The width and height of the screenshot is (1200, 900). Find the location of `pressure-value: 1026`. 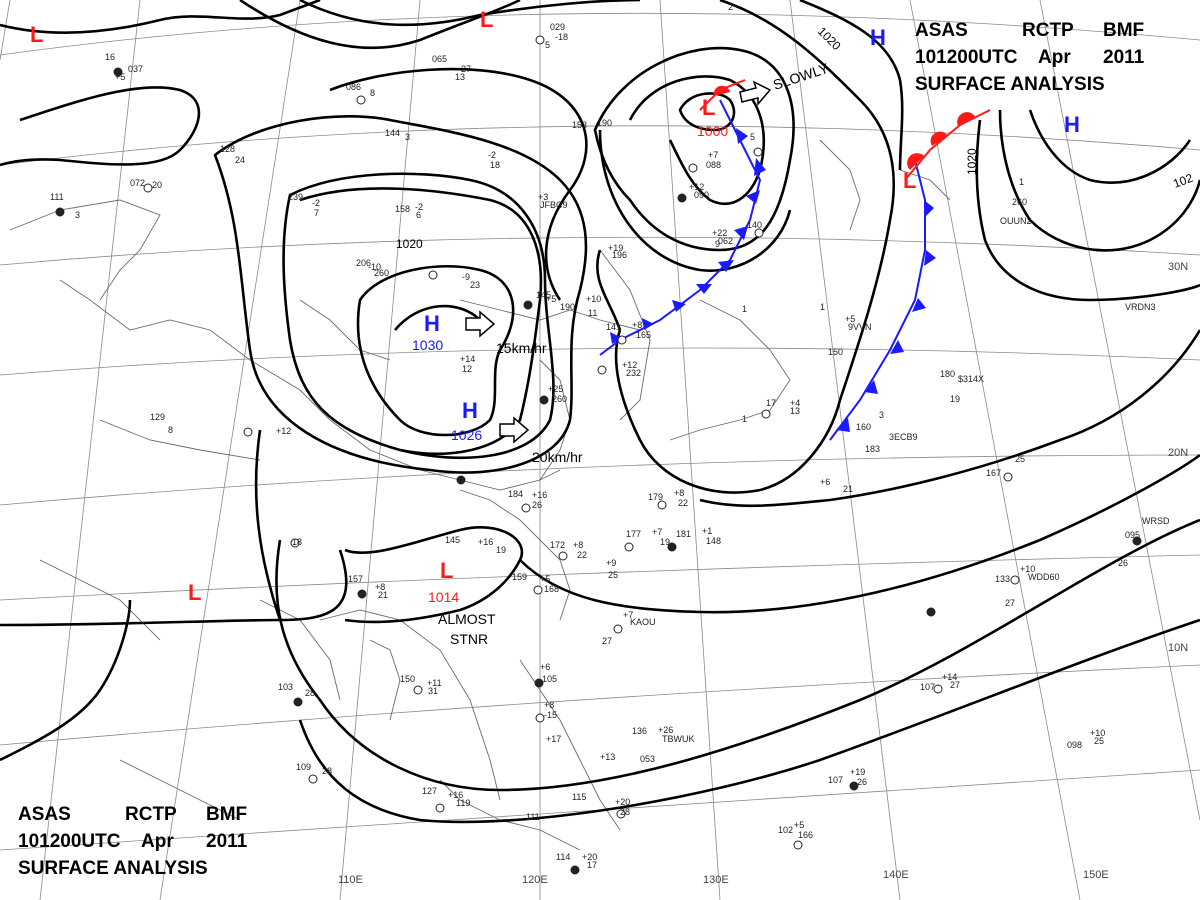

pressure-value: 1026 is located at coordinates (466, 435).